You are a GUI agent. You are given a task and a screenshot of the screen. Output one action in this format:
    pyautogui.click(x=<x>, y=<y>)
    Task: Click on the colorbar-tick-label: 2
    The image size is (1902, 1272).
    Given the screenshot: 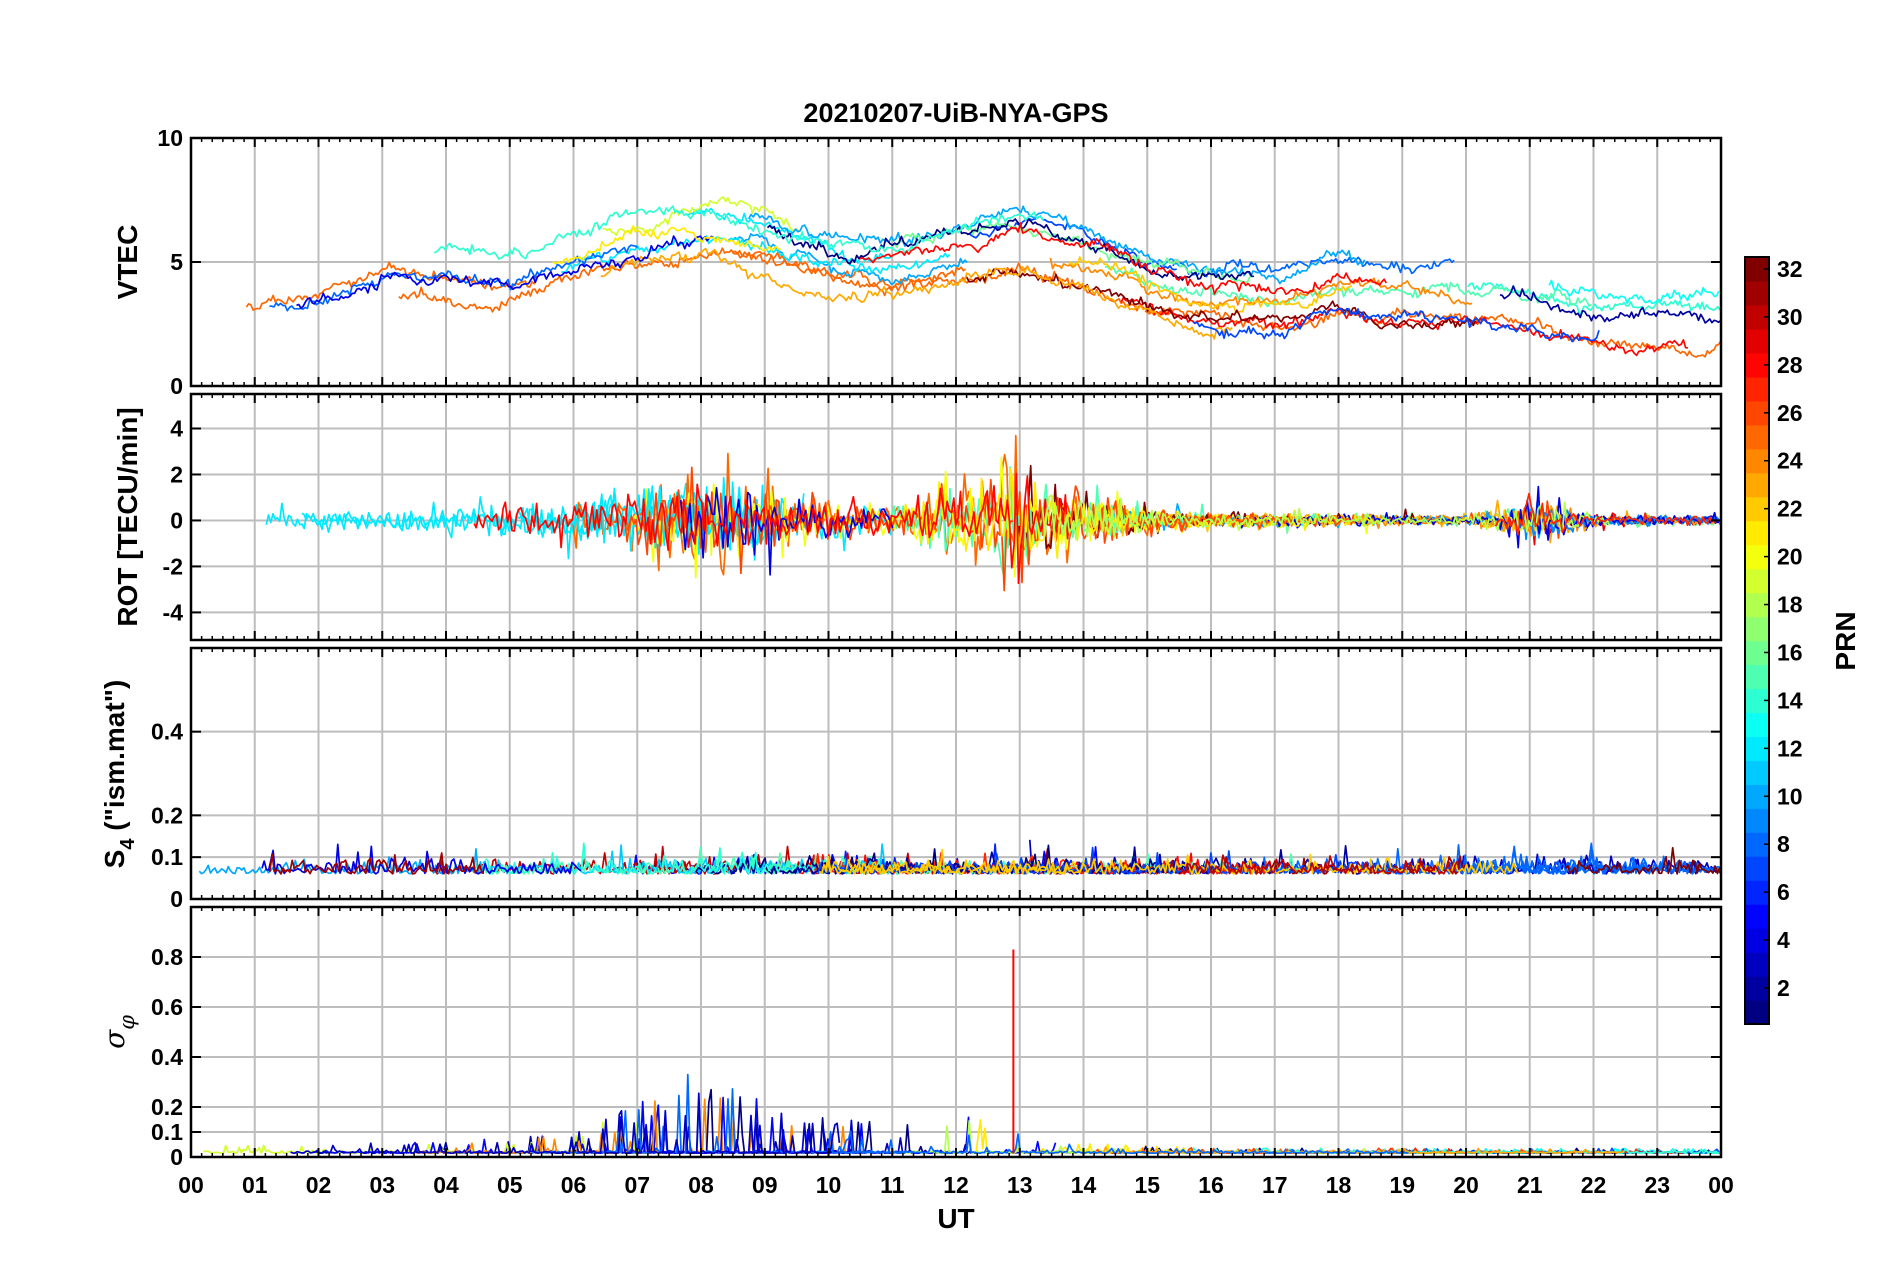 What is the action you would take?
    pyautogui.click(x=1783, y=988)
    